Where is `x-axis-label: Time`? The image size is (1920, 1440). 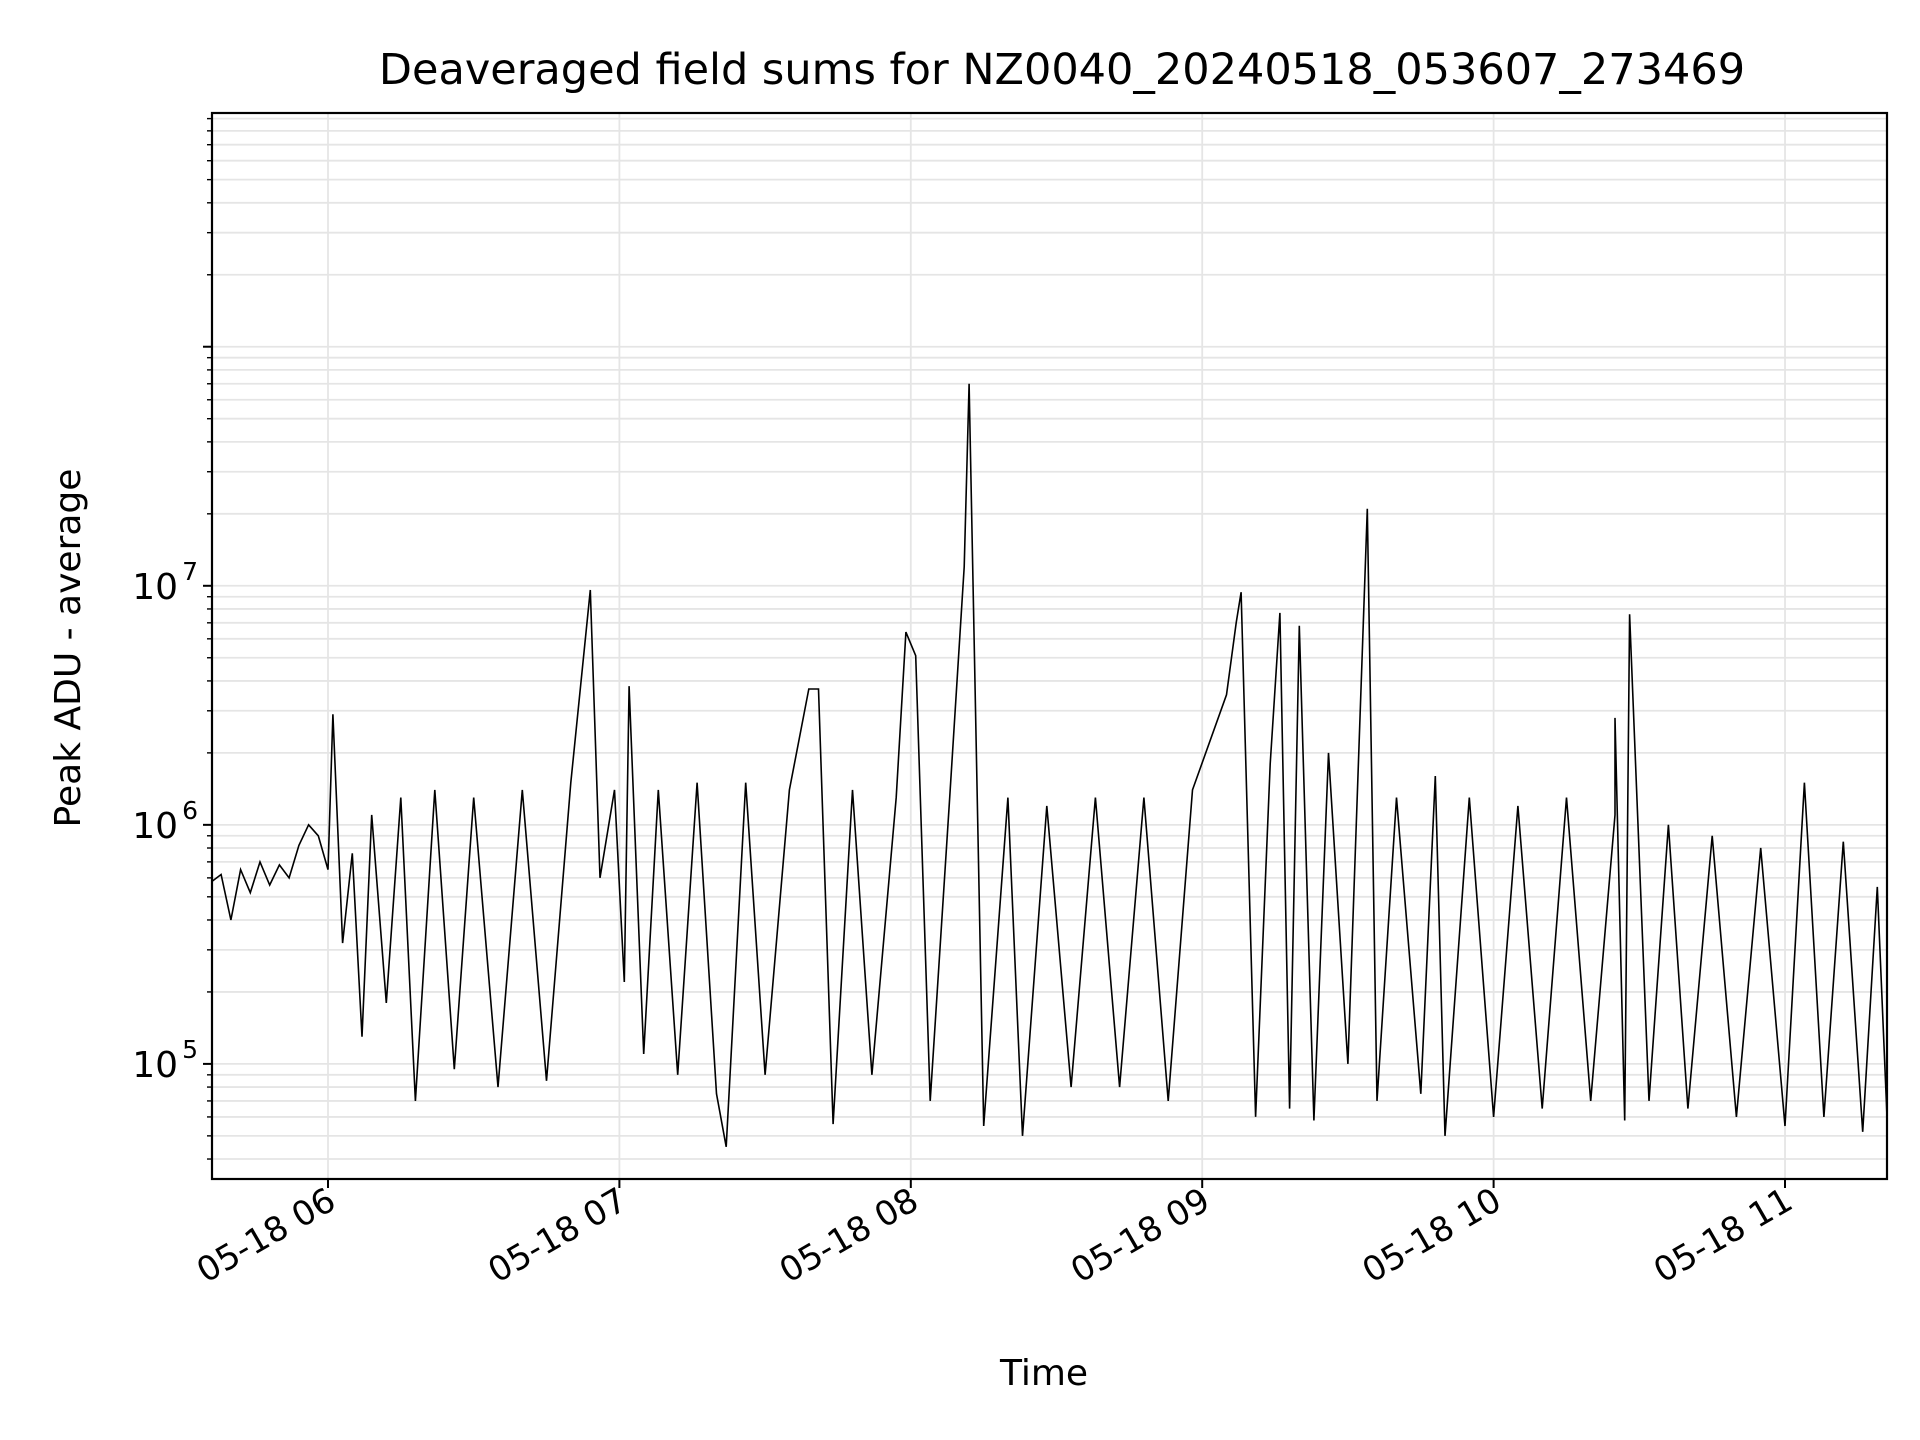
x-axis-label: Time is located at coordinates (1043, 1373).